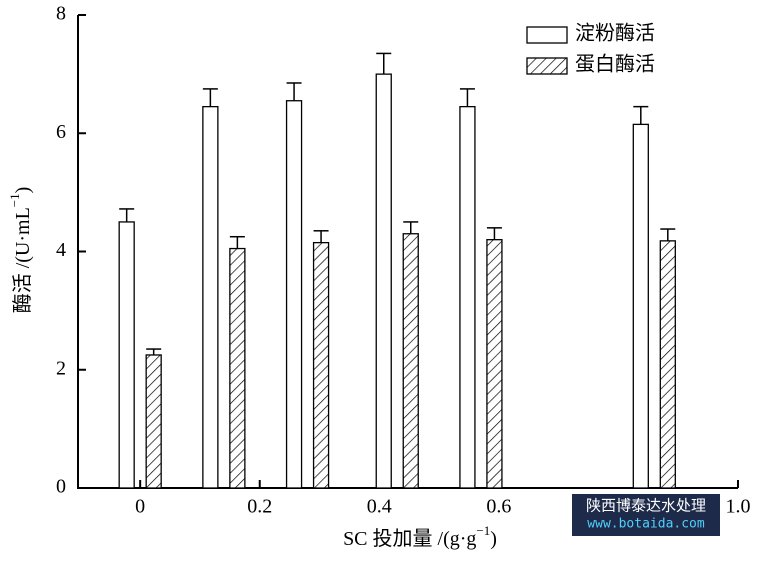 This screenshot has width=760, height=563. Describe the element at coordinates (61, 14) in the screenshot. I see `y-tick-label: 8` at that location.